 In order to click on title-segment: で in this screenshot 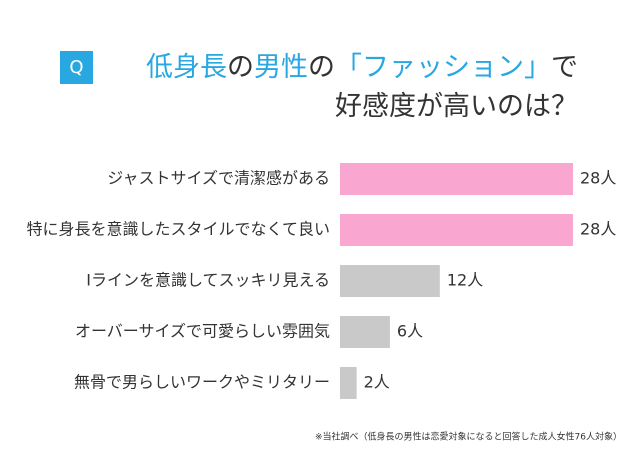, I will do `click(564, 67)`.